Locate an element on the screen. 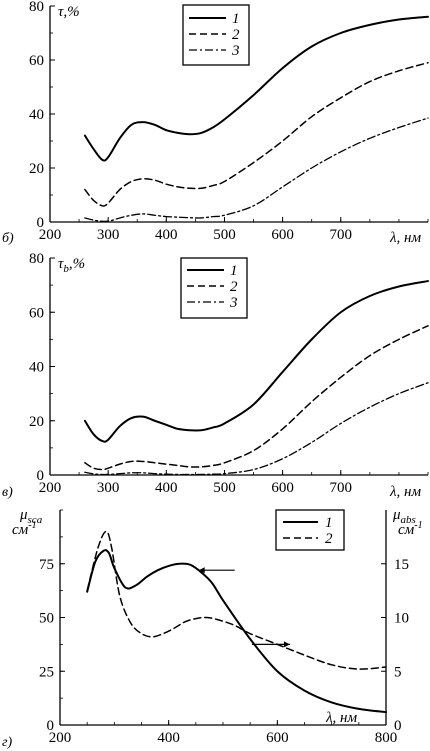  panel-v-series-3-line is located at coordinates (256, 429).